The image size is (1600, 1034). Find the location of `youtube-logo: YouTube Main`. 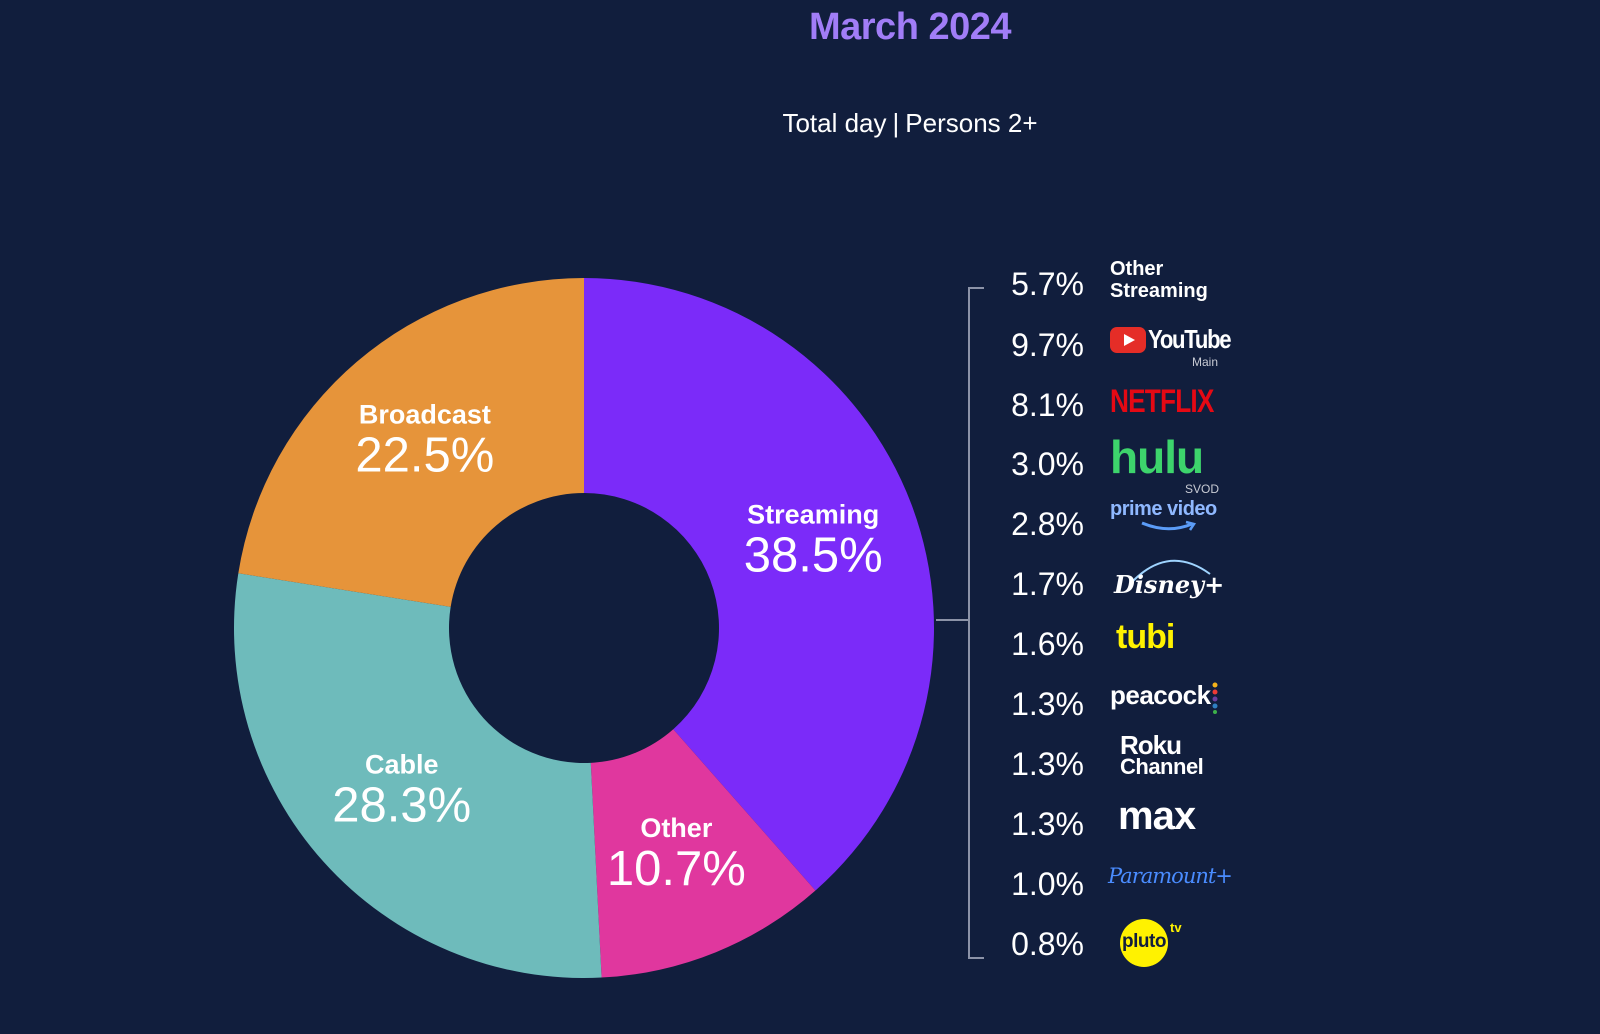

youtube-logo: YouTube Main is located at coordinates (1175, 344).